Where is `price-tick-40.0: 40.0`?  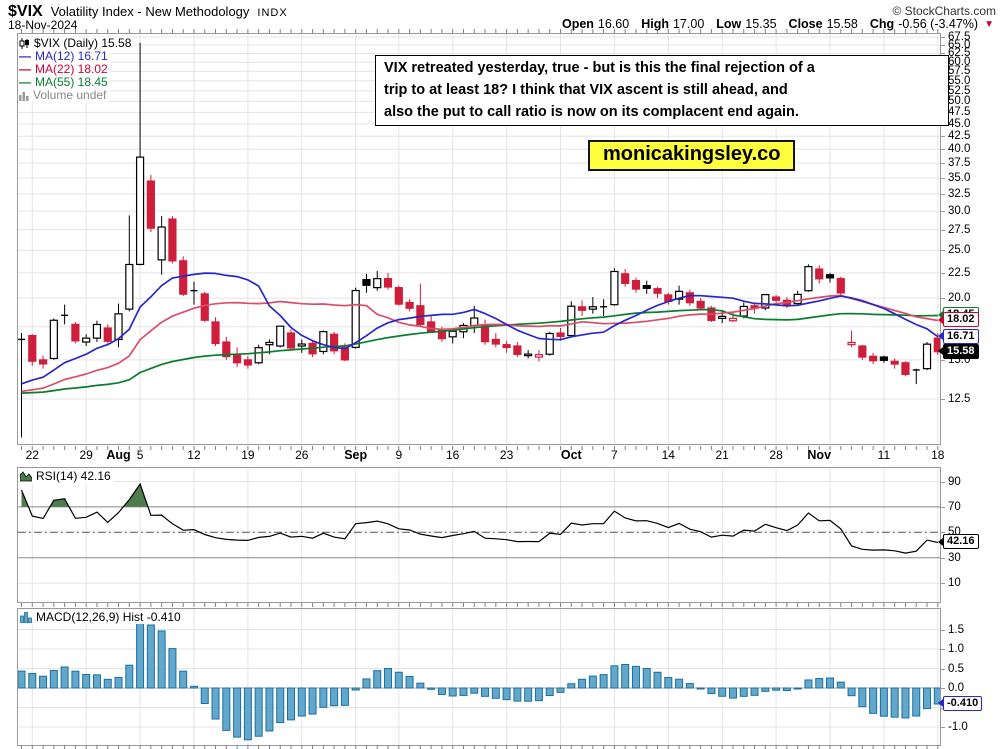
price-tick-40.0: 40.0 is located at coordinates (959, 149).